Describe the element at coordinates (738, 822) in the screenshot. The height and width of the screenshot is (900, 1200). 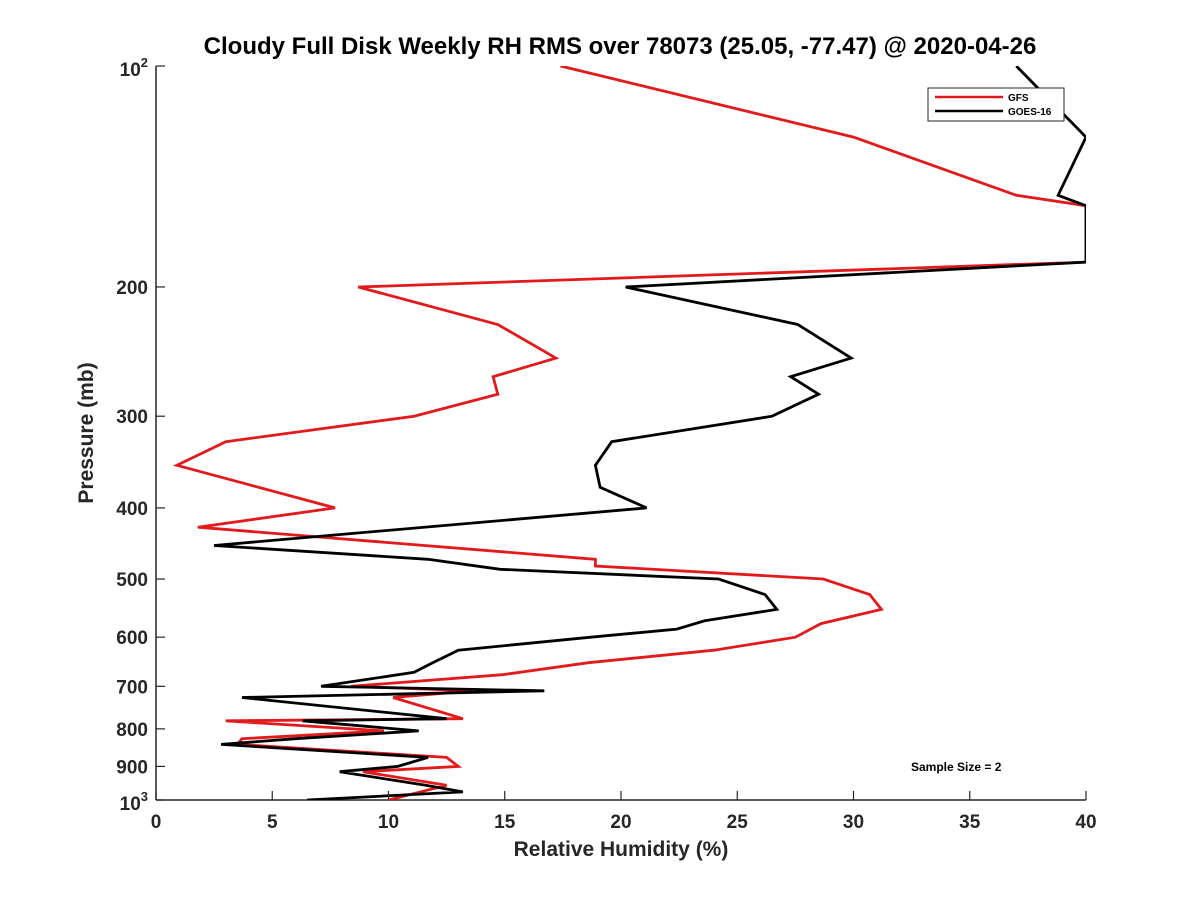
I see `x-tick-label: 25` at that location.